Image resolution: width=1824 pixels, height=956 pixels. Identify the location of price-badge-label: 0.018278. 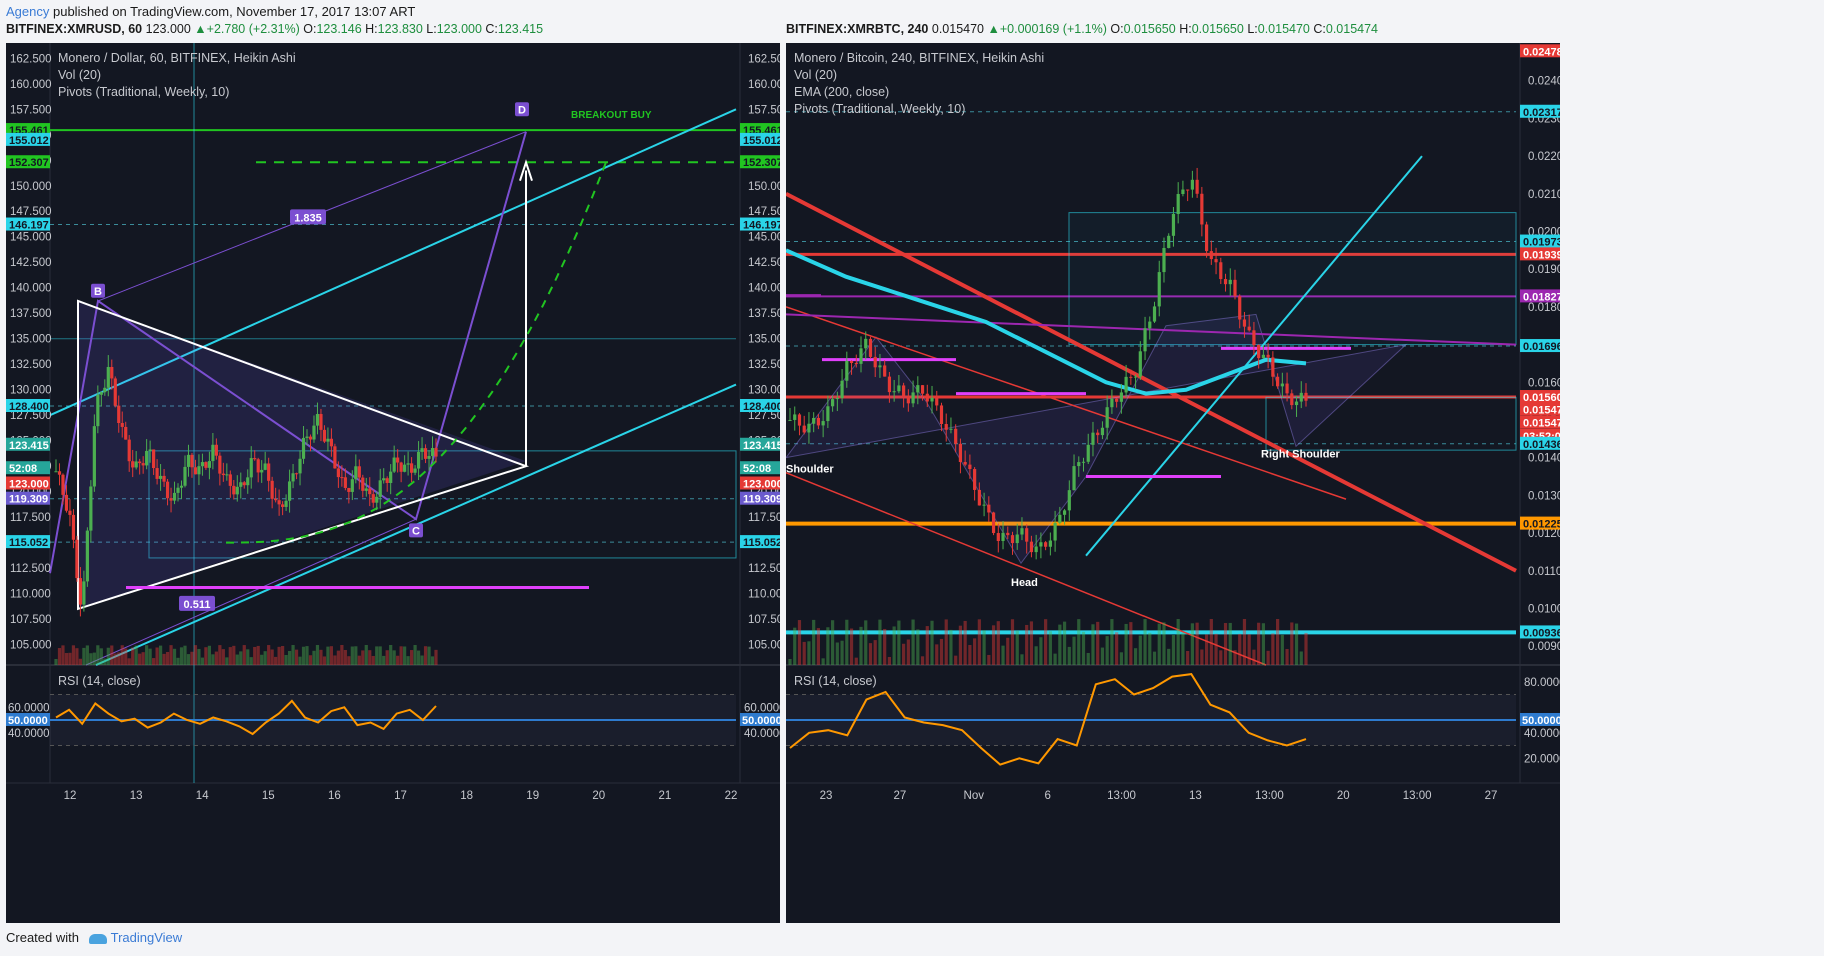
(1541, 297).